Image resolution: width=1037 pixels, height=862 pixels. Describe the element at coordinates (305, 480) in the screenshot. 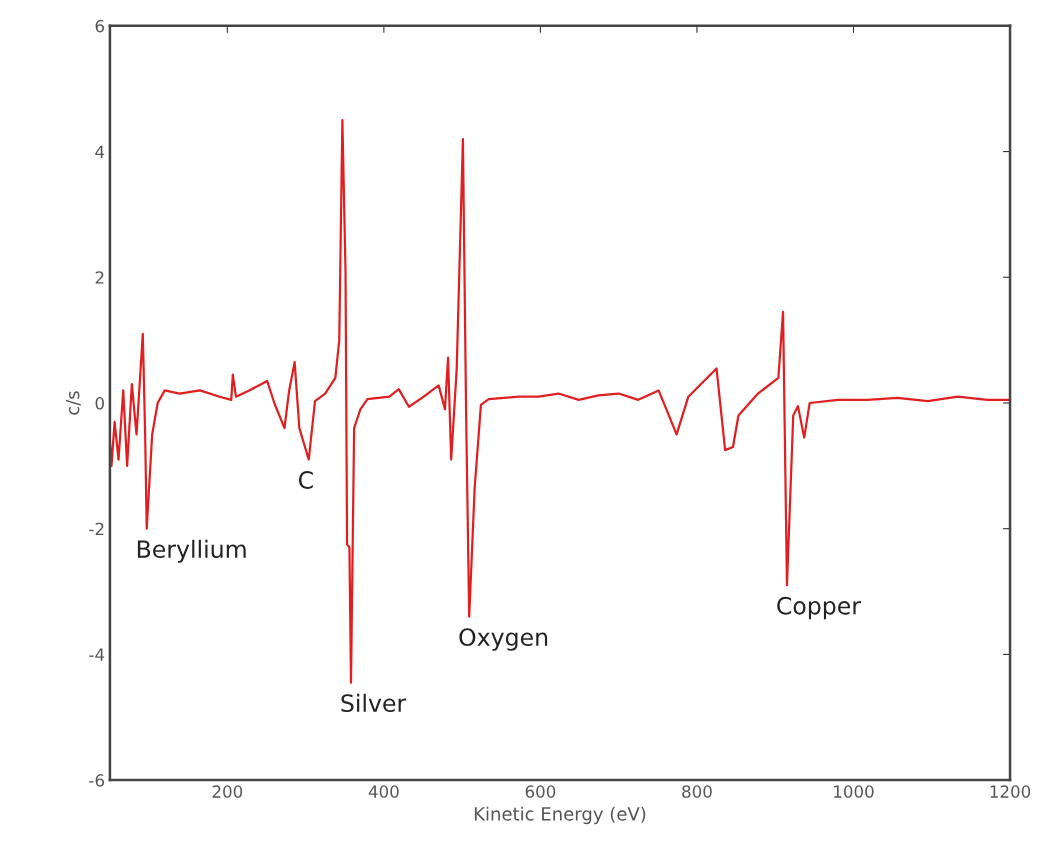

I see `annotation: C` at that location.